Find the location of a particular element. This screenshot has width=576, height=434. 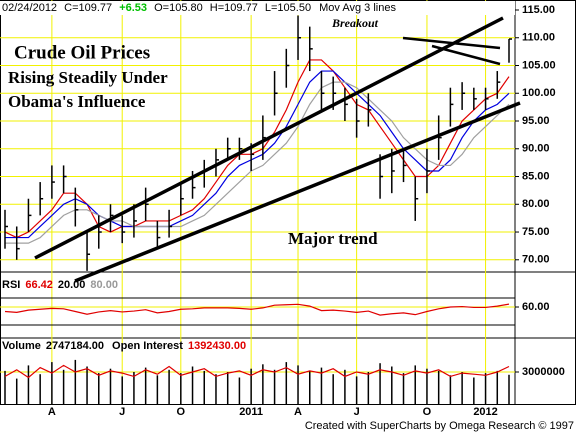

header-open: O=105.80 is located at coordinates (178, 8).